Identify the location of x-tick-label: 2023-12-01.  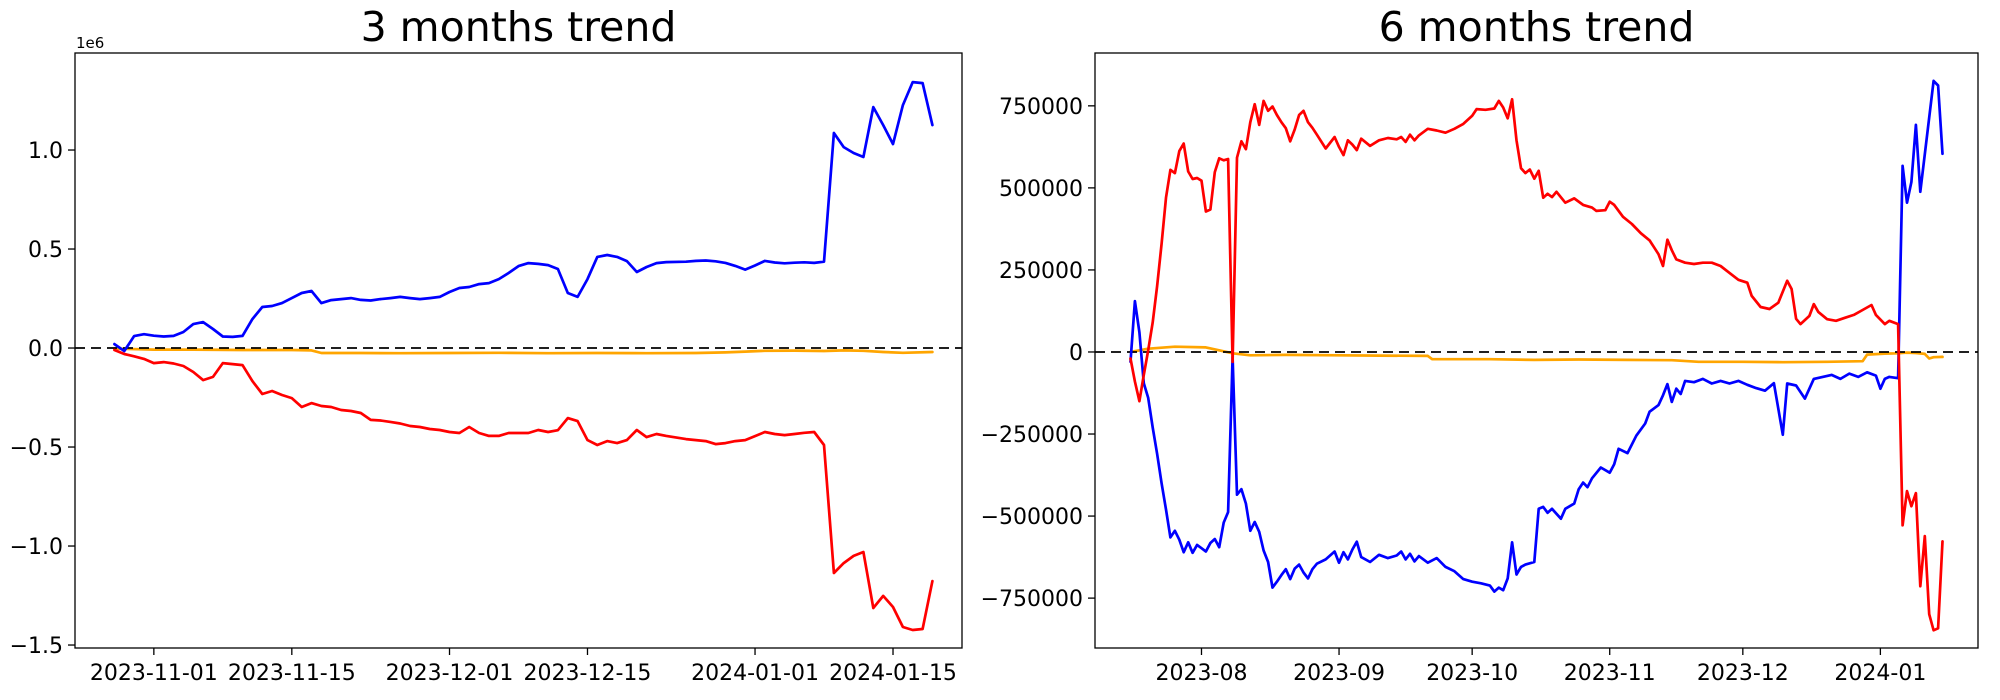
(450, 673).